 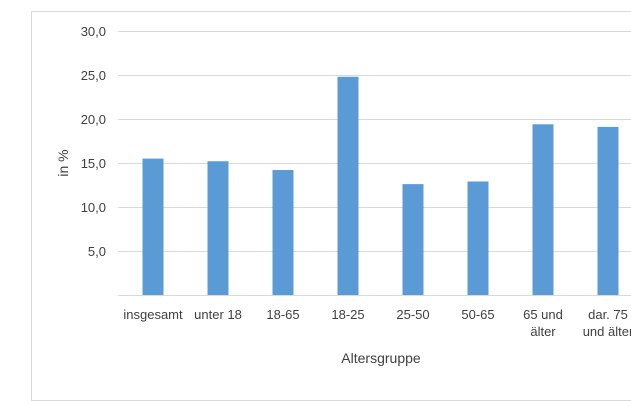 What do you see at coordinates (477, 314) in the screenshot?
I see `x-tick-label: 50-65` at bounding box center [477, 314].